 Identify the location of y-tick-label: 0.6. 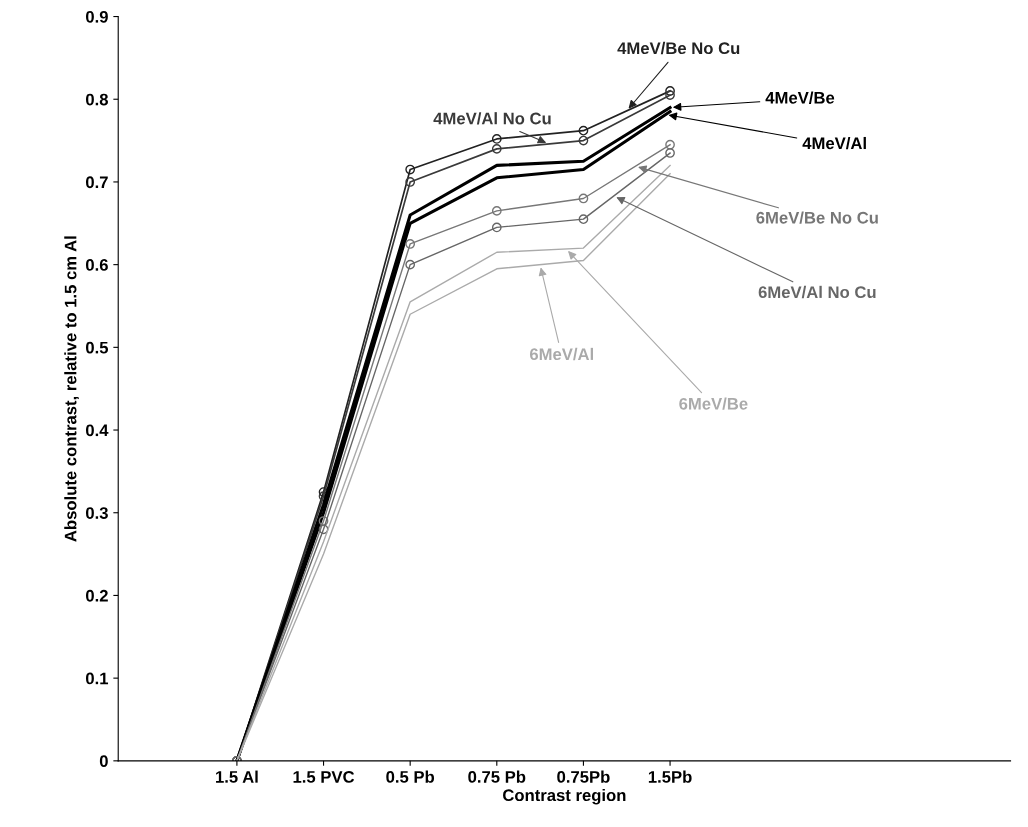
(96, 265).